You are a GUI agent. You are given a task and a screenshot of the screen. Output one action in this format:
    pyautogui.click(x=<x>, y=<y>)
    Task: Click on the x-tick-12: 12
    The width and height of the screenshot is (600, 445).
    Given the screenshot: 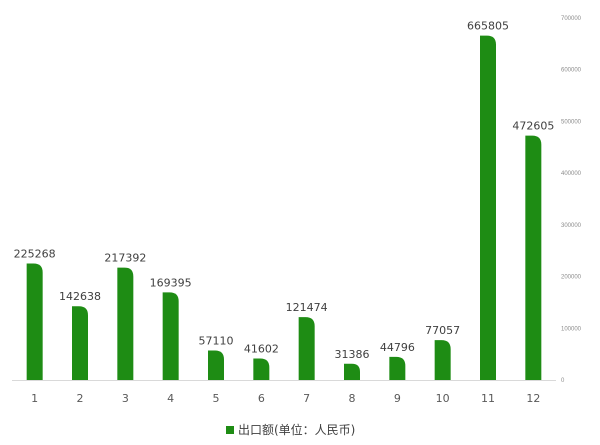 What is the action you would take?
    pyautogui.click(x=533, y=398)
    